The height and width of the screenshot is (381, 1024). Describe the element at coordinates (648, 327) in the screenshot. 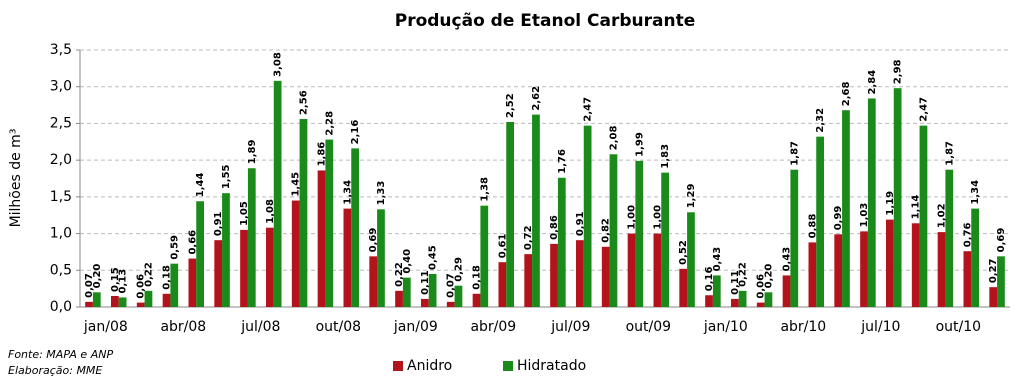

I see `x-tick-label: out/09` at that location.